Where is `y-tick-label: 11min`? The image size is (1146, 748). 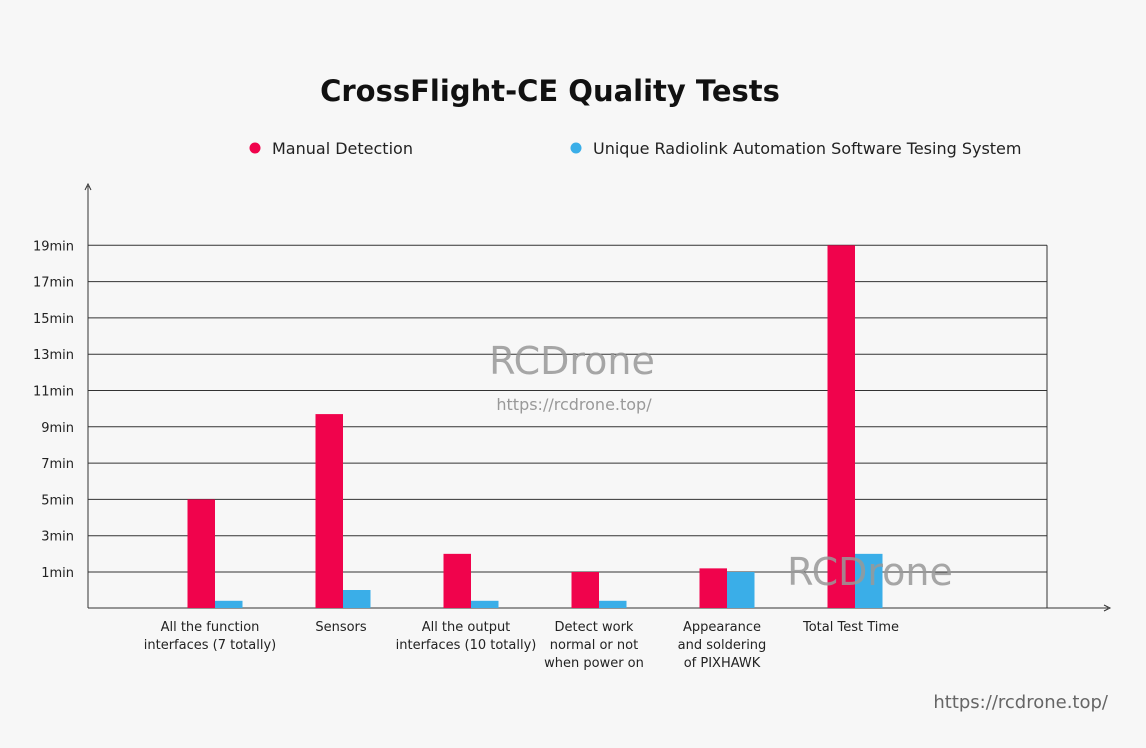 y-tick-label: 11min is located at coordinates (53, 392).